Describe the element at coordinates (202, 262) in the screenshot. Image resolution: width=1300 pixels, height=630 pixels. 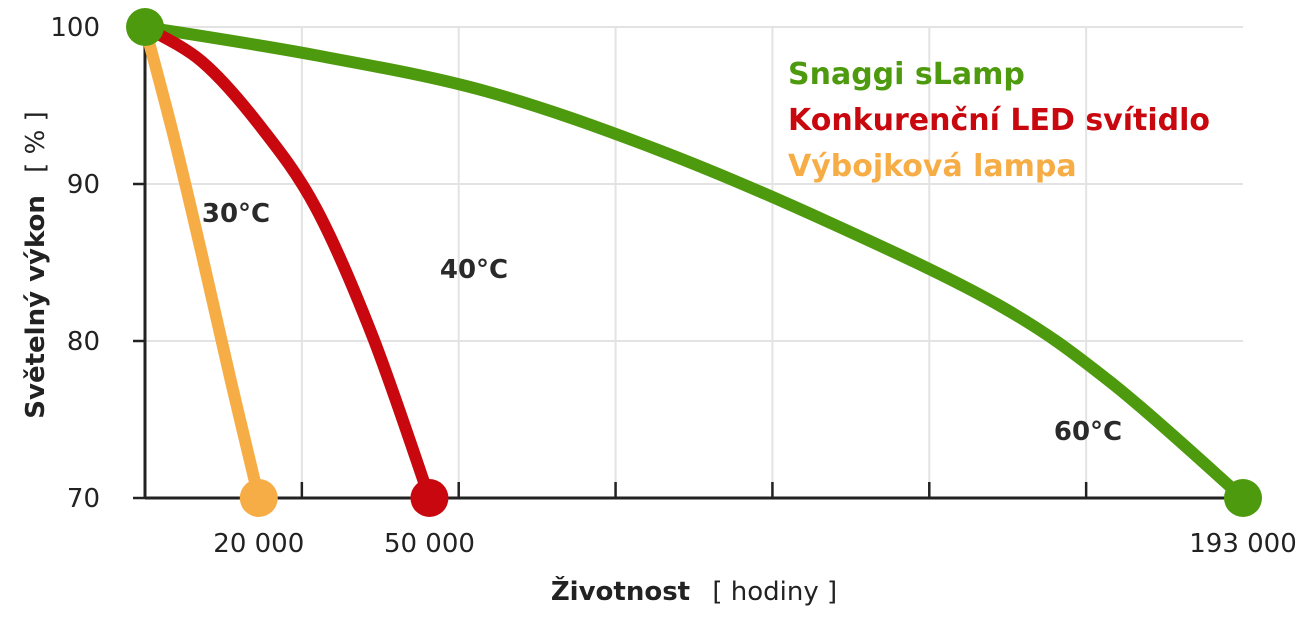
I see `series-line-lamp` at that location.